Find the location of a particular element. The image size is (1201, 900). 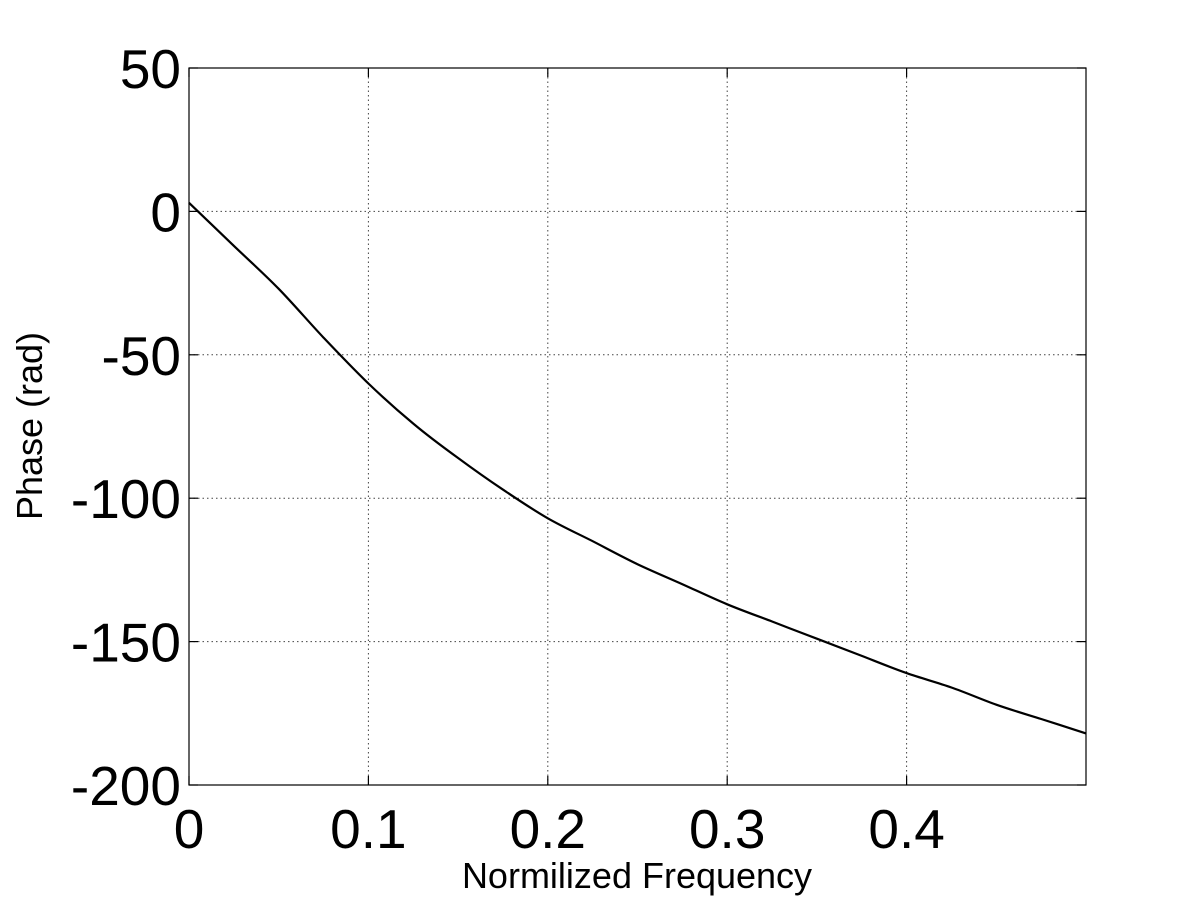

y-tick-label: 0 is located at coordinates (165, 212).